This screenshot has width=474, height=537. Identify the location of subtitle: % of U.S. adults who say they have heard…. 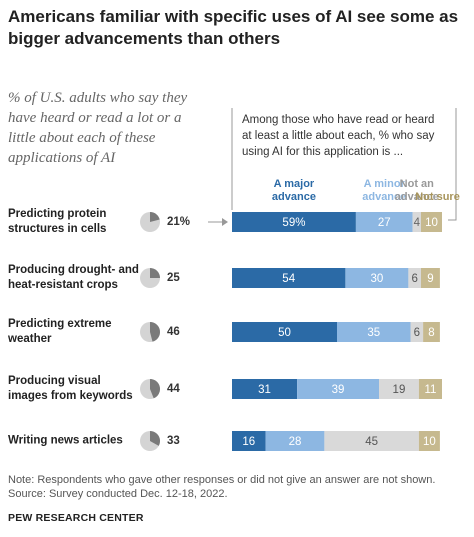
(98, 128).